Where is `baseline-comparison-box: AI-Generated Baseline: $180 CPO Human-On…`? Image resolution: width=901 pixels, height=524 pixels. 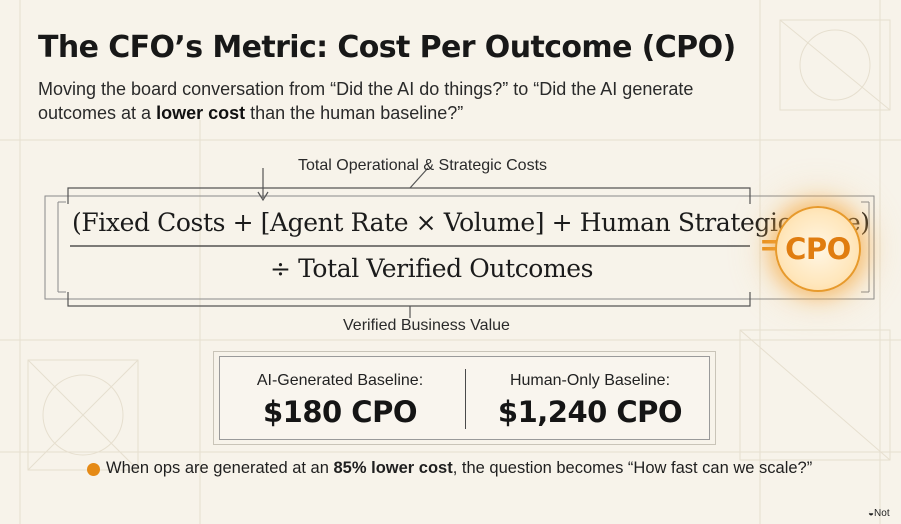 baseline-comparison-box: AI-Generated Baseline: $180 CPO Human-On… is located at coordinates (464, 398).